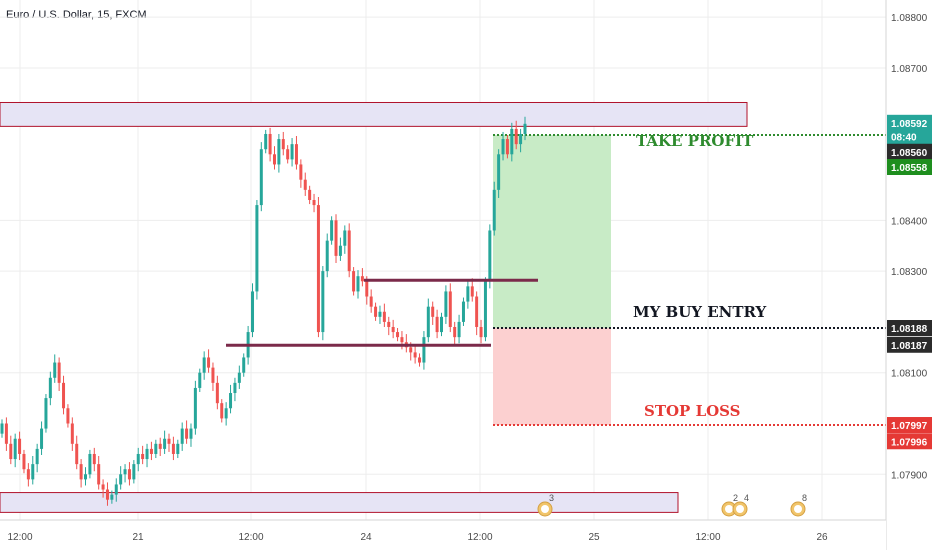 The image size is (932, 550). What do you see at coordinates (700, 276) in the screenshot?
I see `annotations: TAKE PROFIT MY BUY ENTRY STOP LOSS` at bounding box center [700, 276].